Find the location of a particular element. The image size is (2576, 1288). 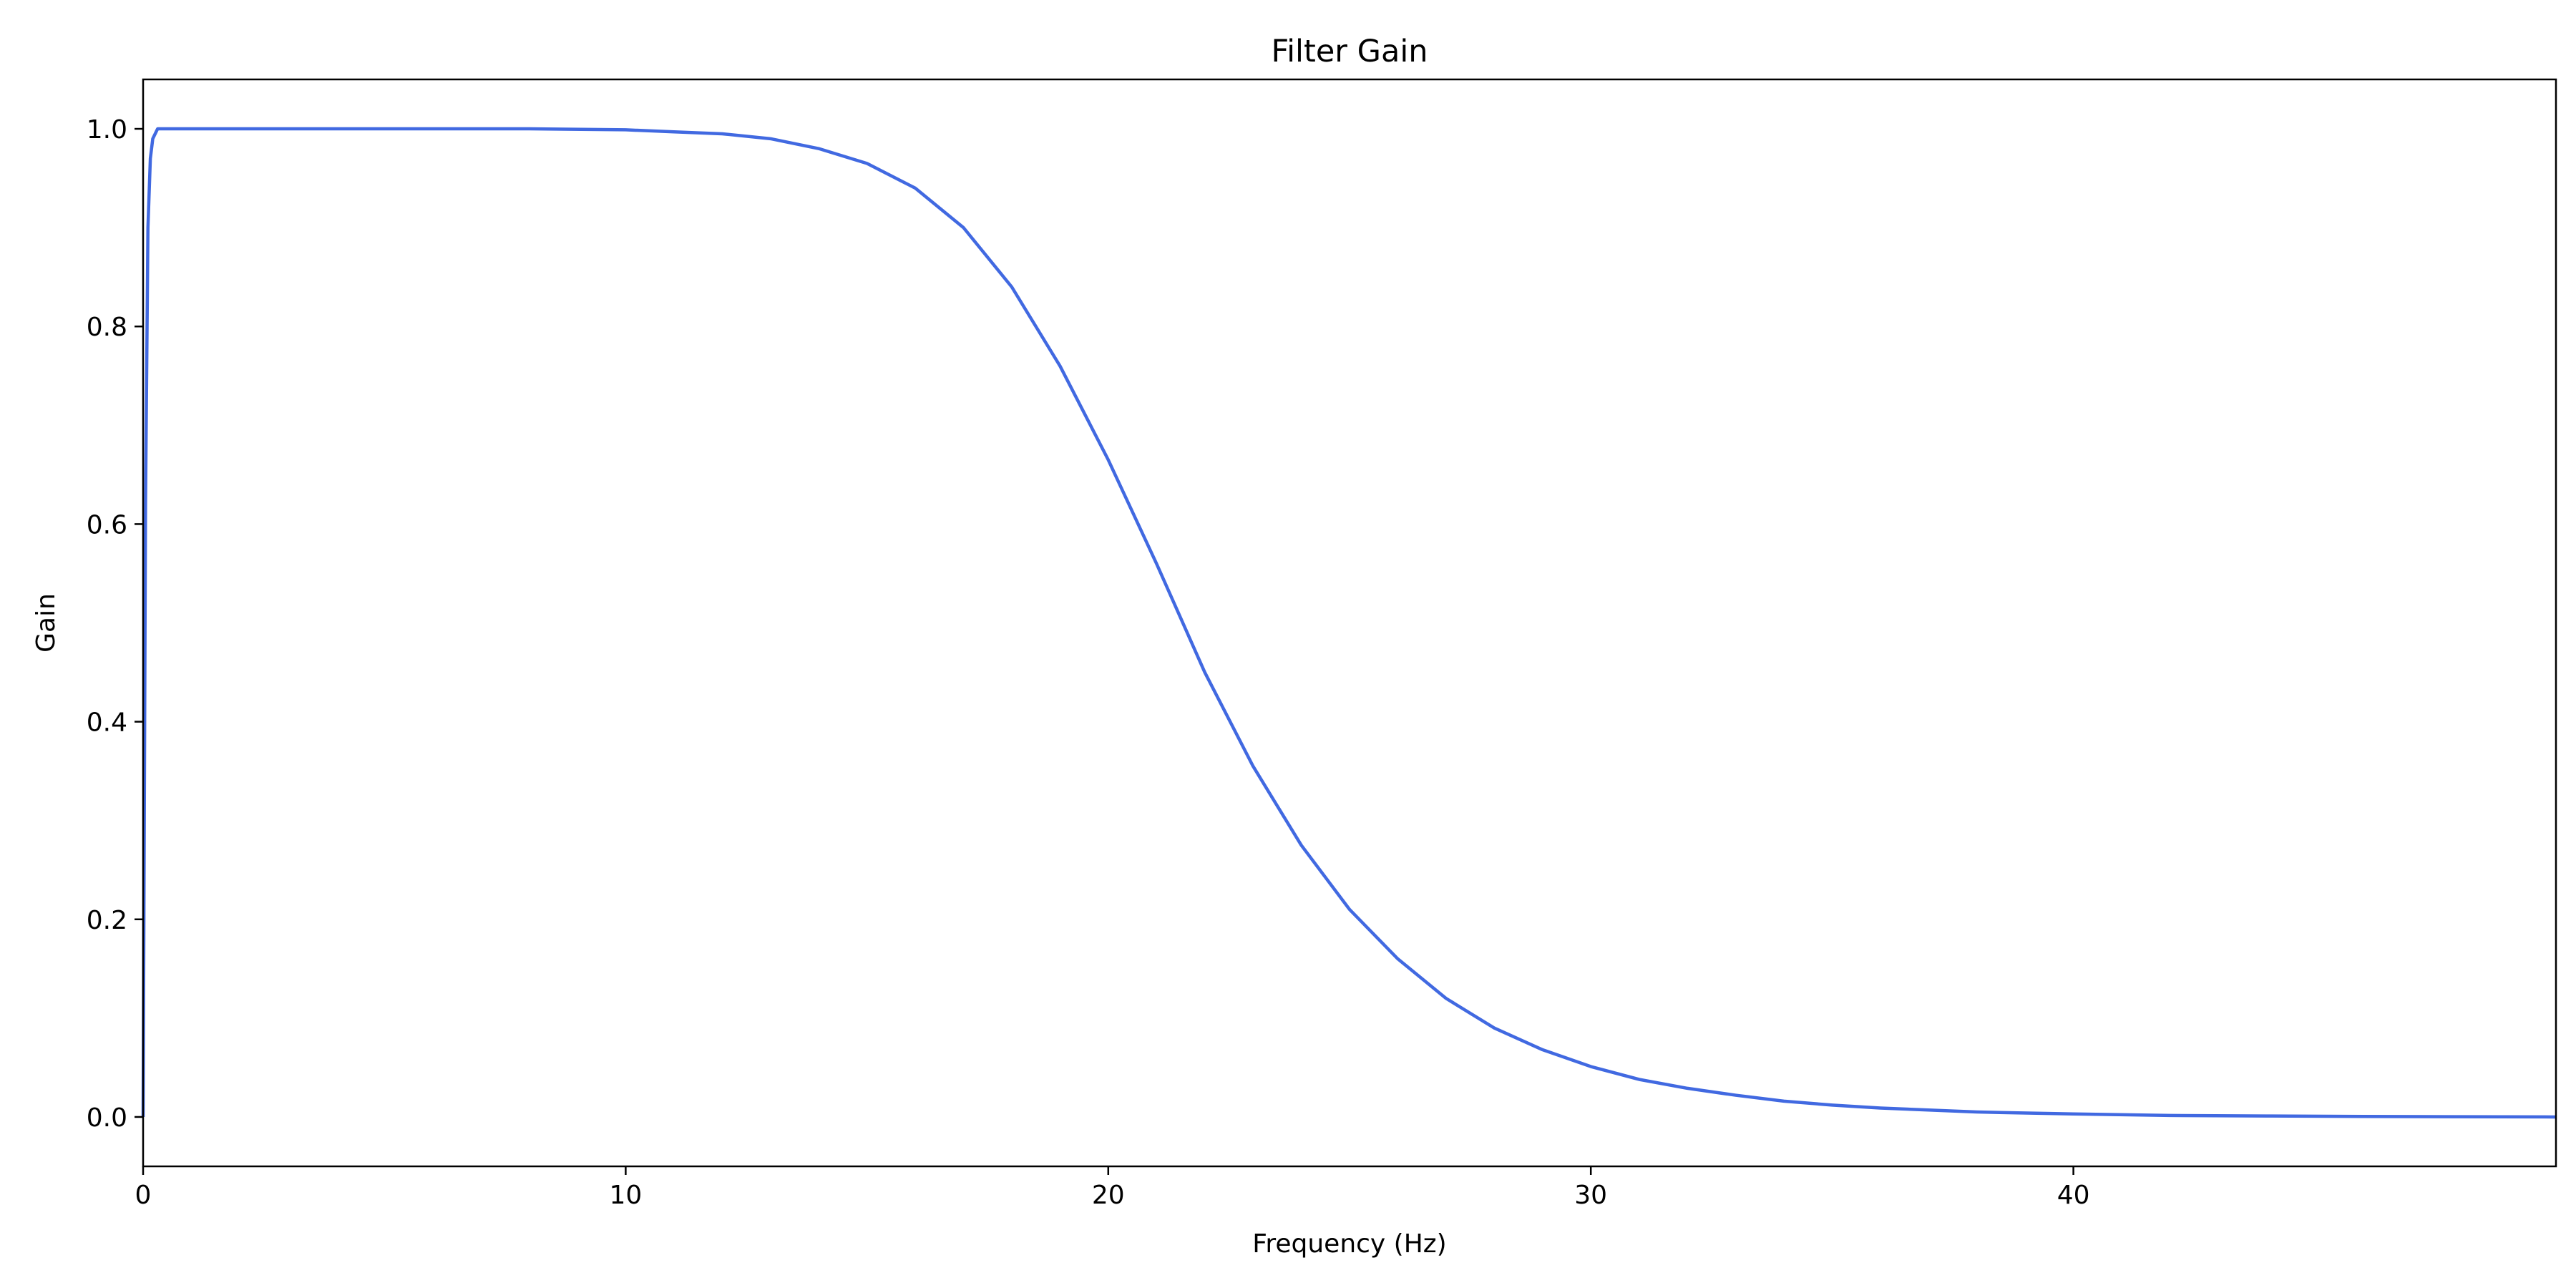

x-tick-label: 40 is located at coordinates (2073, 1195).